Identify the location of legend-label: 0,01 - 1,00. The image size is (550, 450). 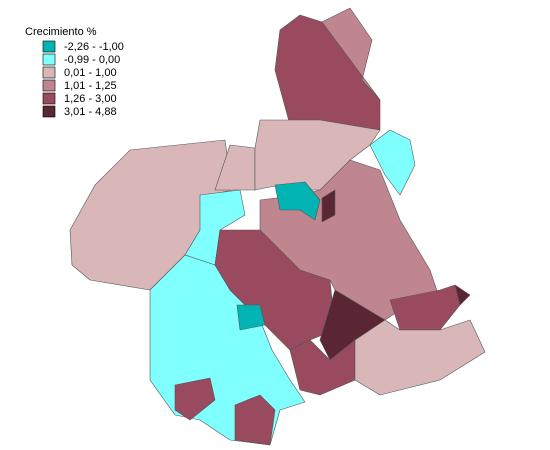
(90, 73).